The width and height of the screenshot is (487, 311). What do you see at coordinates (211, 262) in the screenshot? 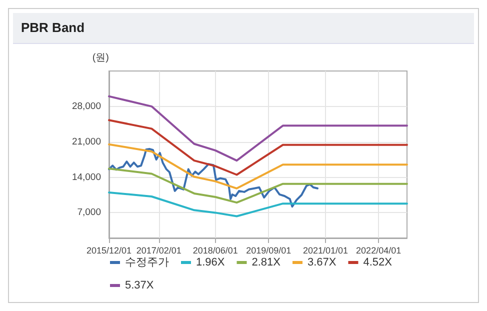
I see `legend-label: 1.96X` at bounding box center [211, 262].